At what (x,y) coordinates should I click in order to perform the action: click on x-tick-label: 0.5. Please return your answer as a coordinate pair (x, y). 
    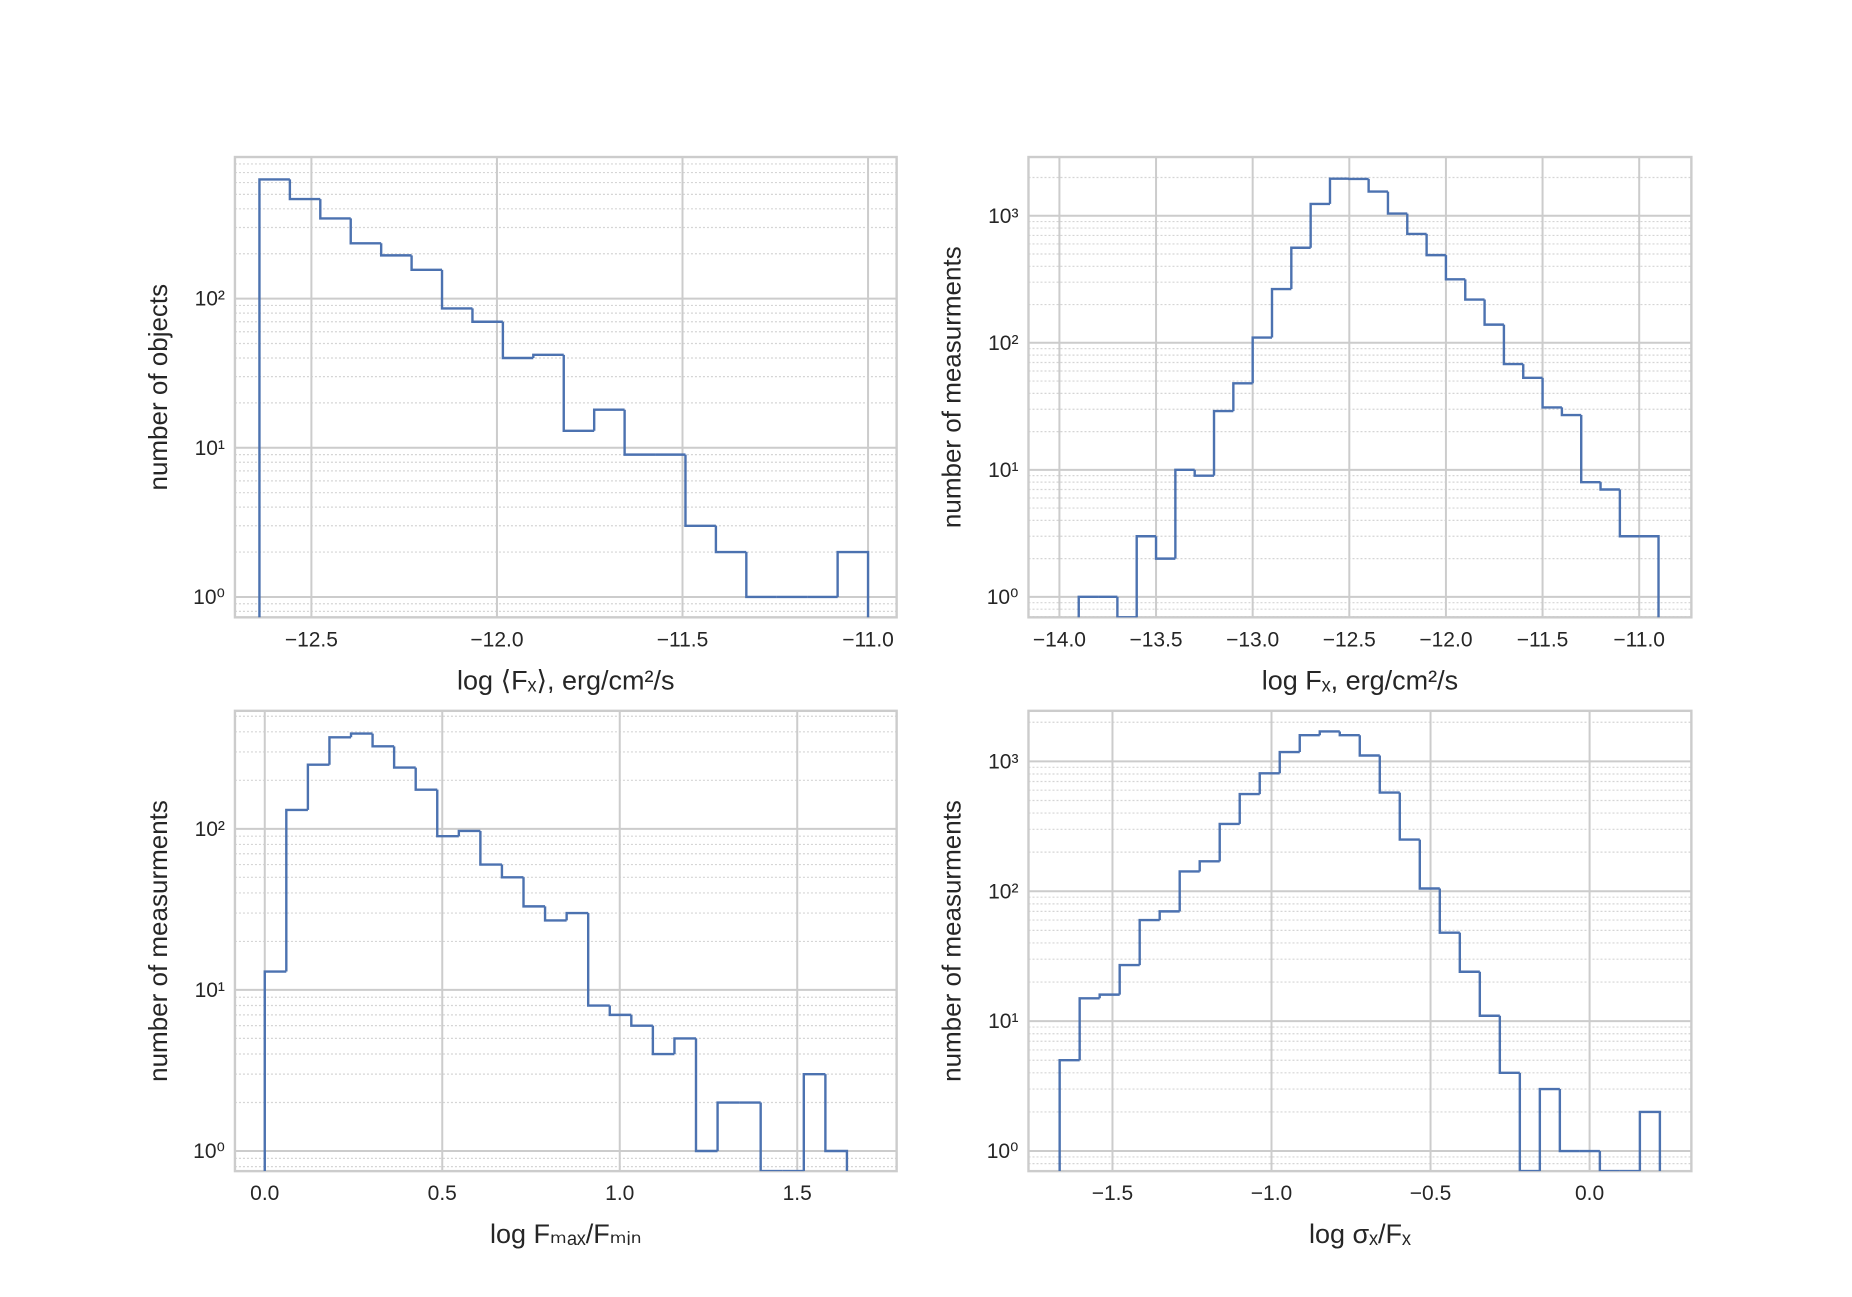
    Looking at the image, I should click on (442, 1193).